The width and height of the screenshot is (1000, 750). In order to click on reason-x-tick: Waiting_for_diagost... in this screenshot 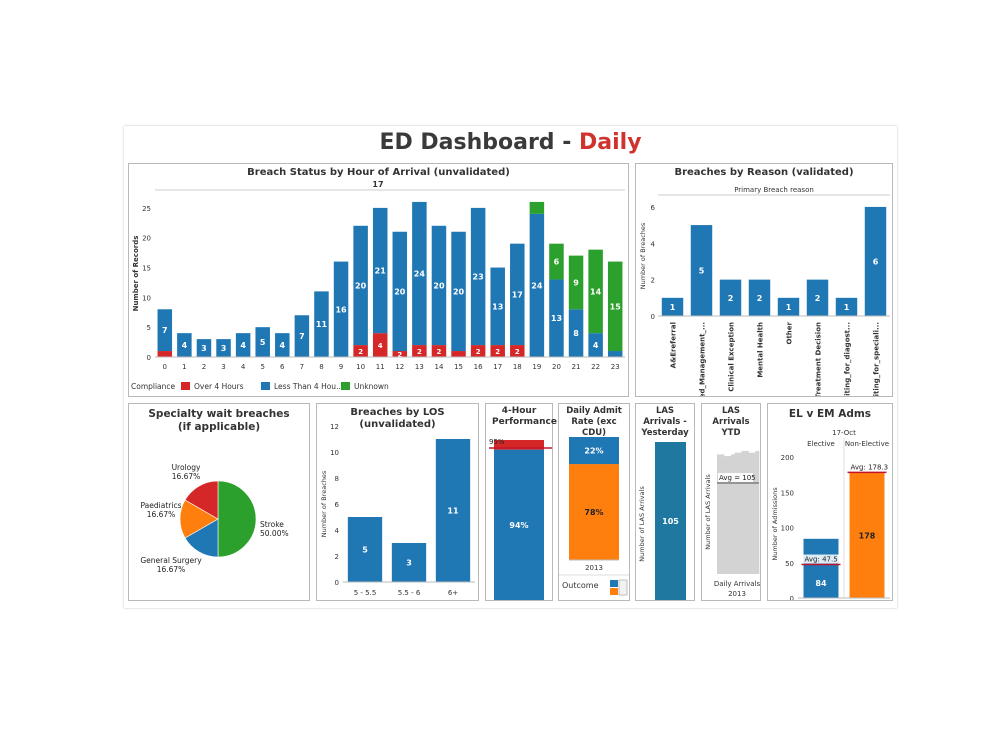, I will do `click(848, 359)`.